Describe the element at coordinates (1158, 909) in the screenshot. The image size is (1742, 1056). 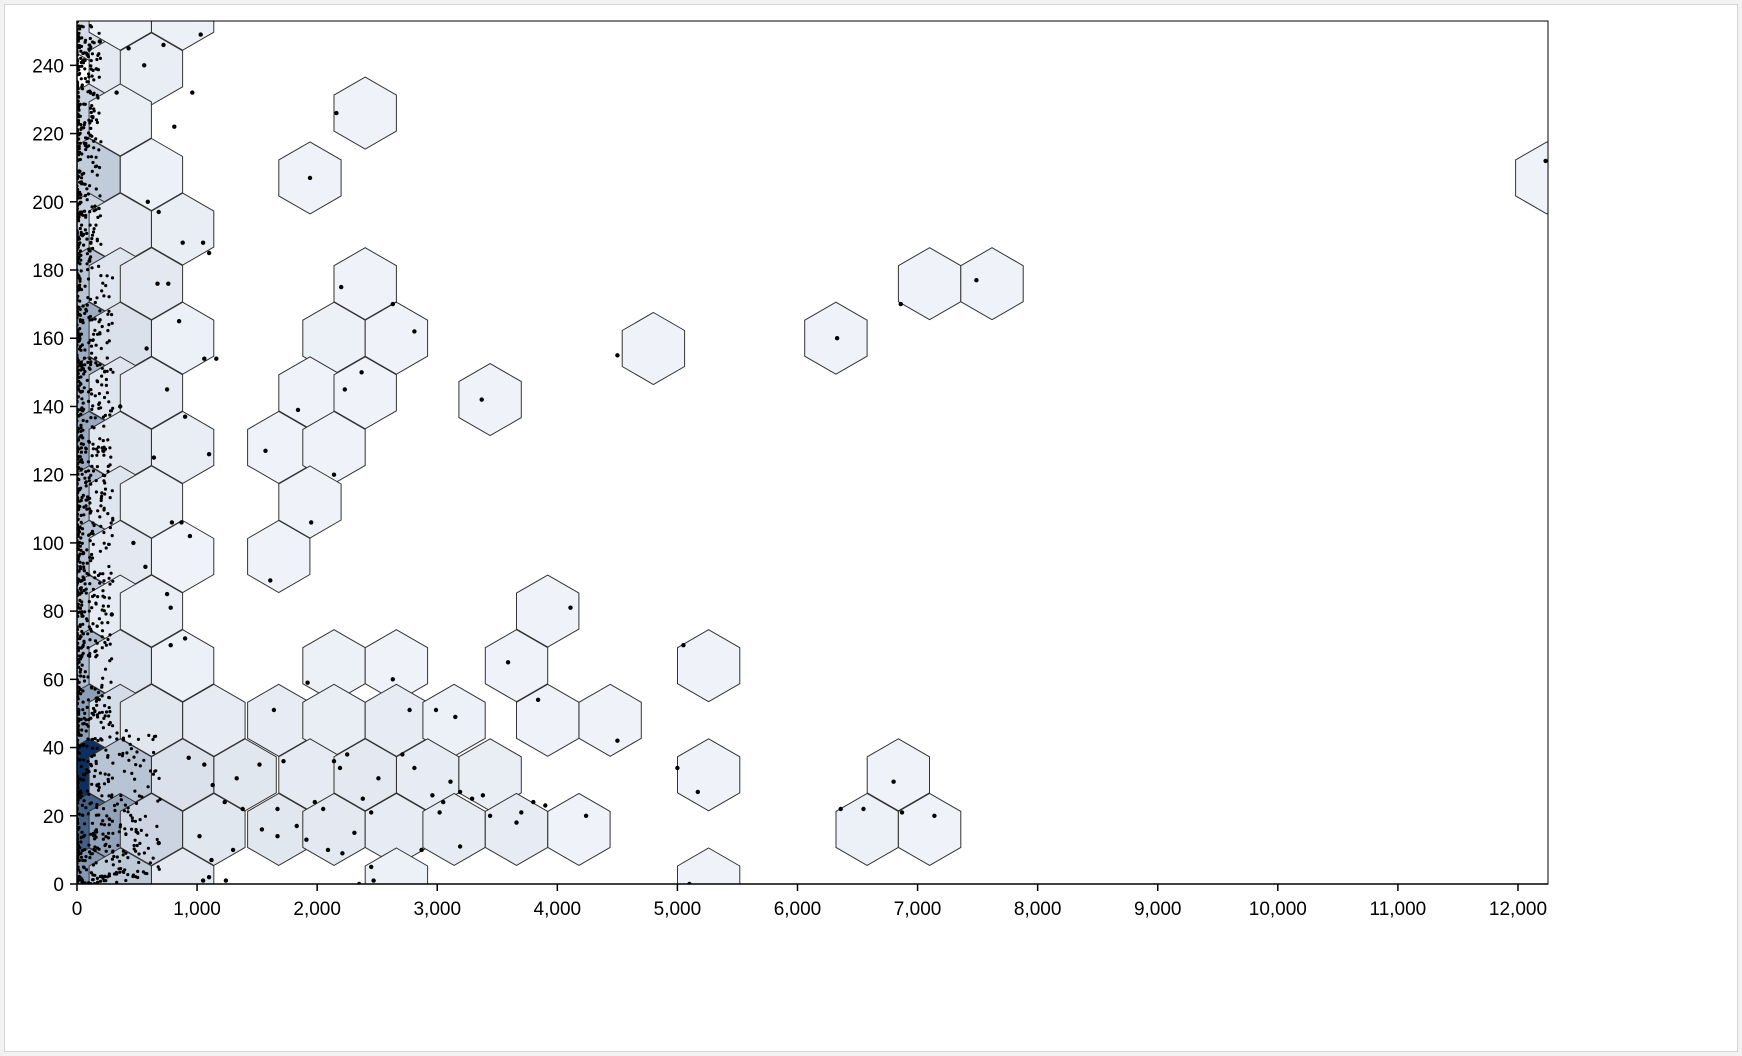
I see `x-tick-label: 9,000` at that location.